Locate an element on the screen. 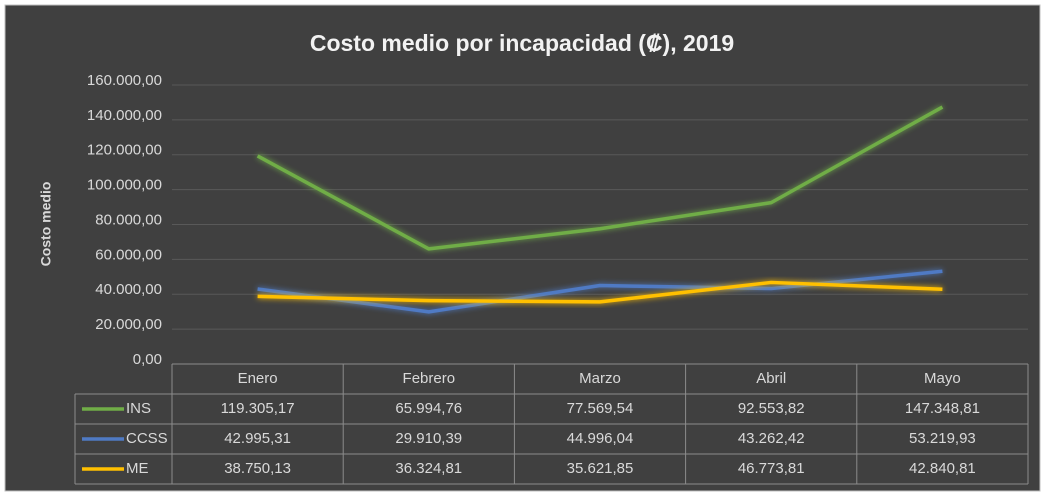 The width and height of the screenshot is (1045, 496). table-value: 29.910,39 is located at coordinates (428, 438).